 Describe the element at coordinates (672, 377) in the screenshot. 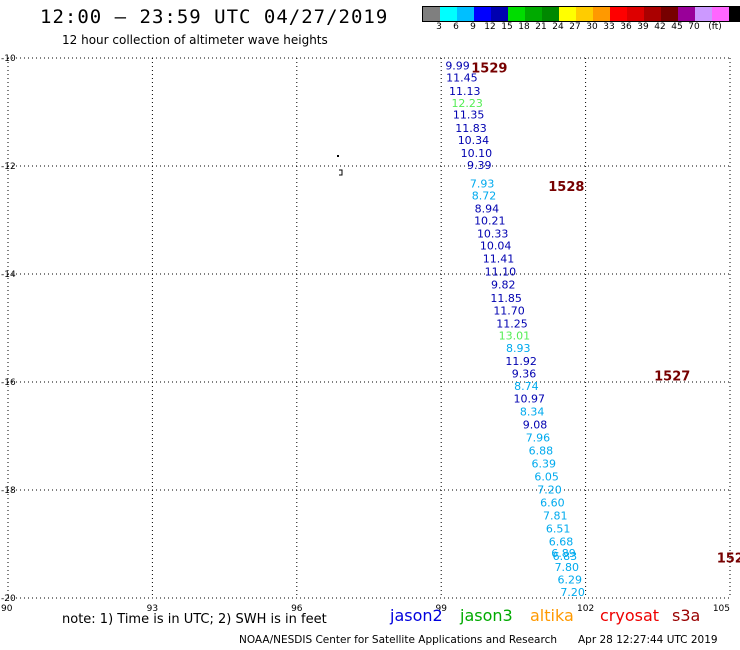

I see `pass-number-label: 1527` at that location.